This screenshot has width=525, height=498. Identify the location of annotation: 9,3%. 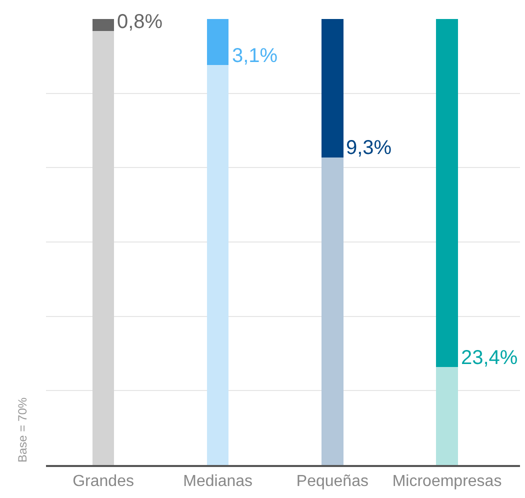
(369, 148).